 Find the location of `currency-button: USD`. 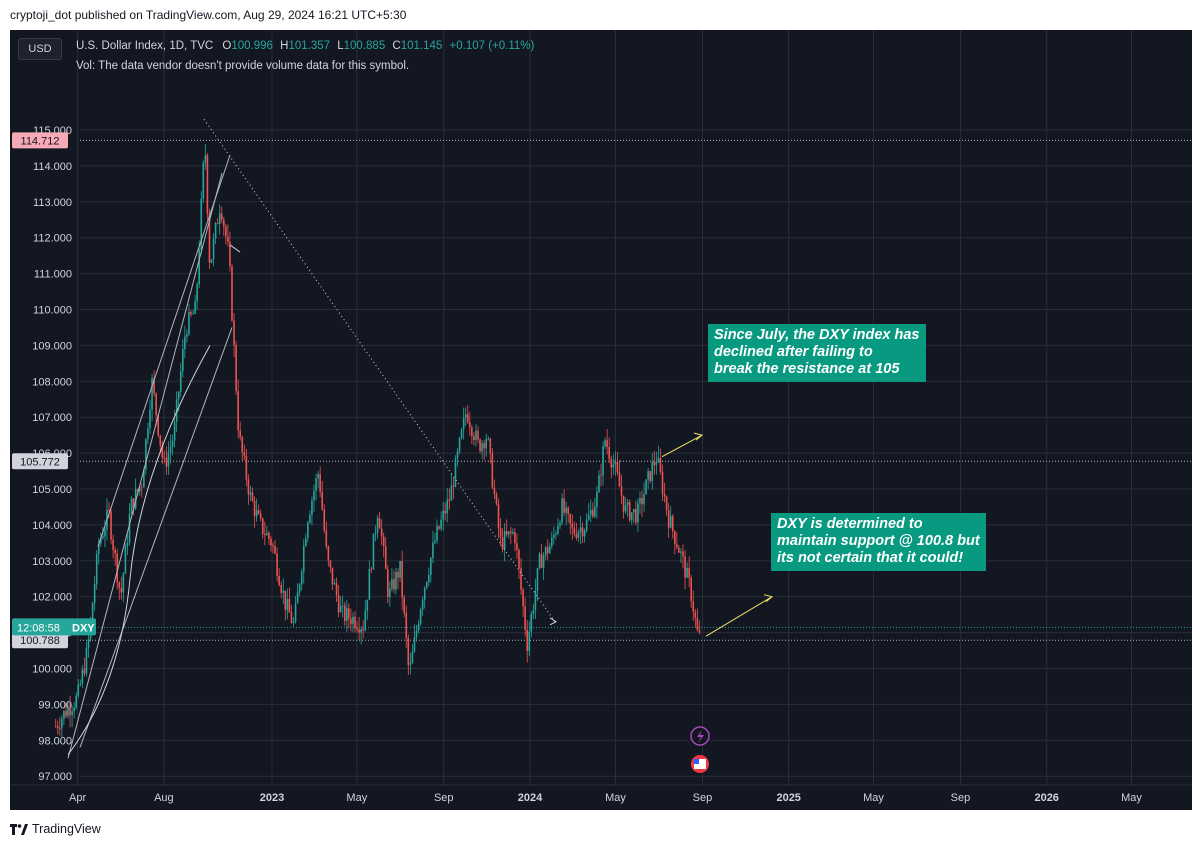

currency-button: USD is located at coordinates (40, 49).